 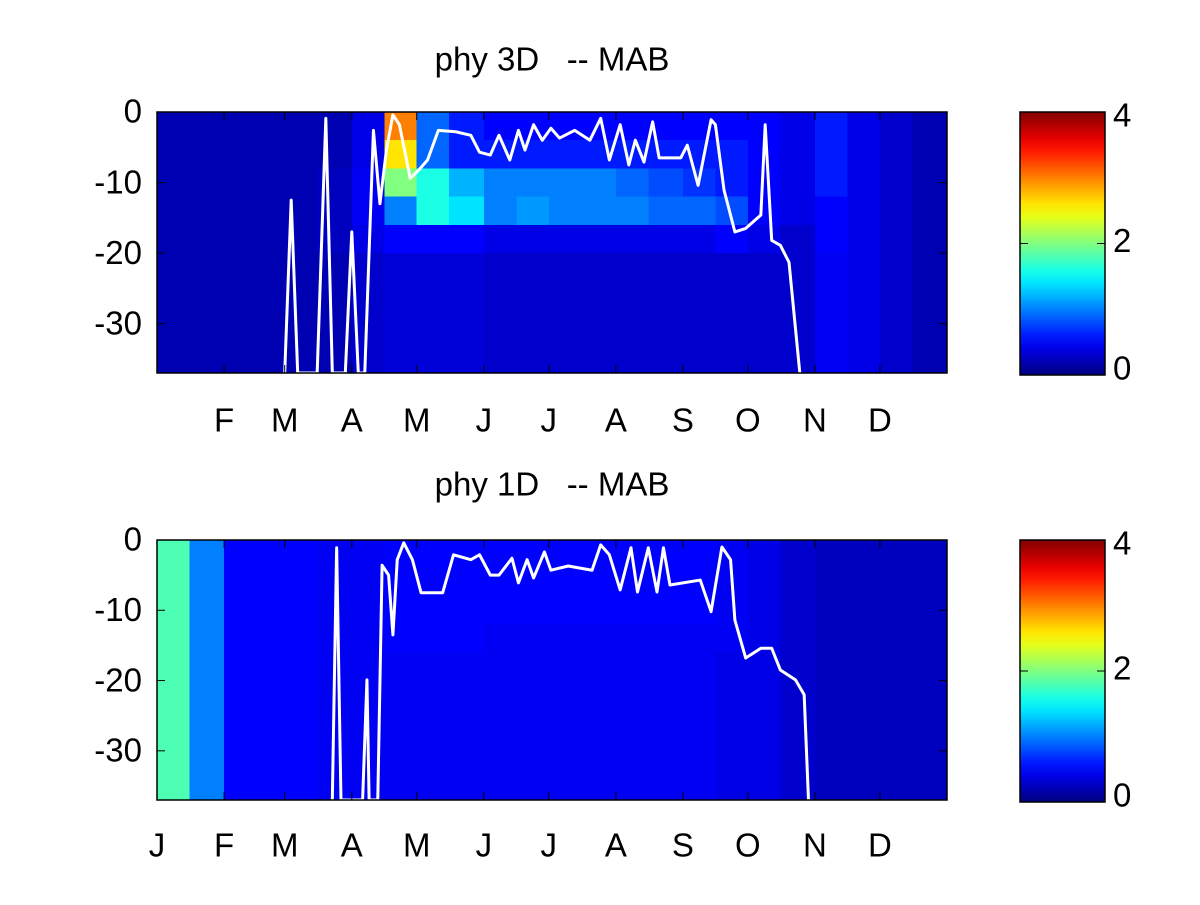 I want to click on x-tick-label: N, so click(x=815, y=420).